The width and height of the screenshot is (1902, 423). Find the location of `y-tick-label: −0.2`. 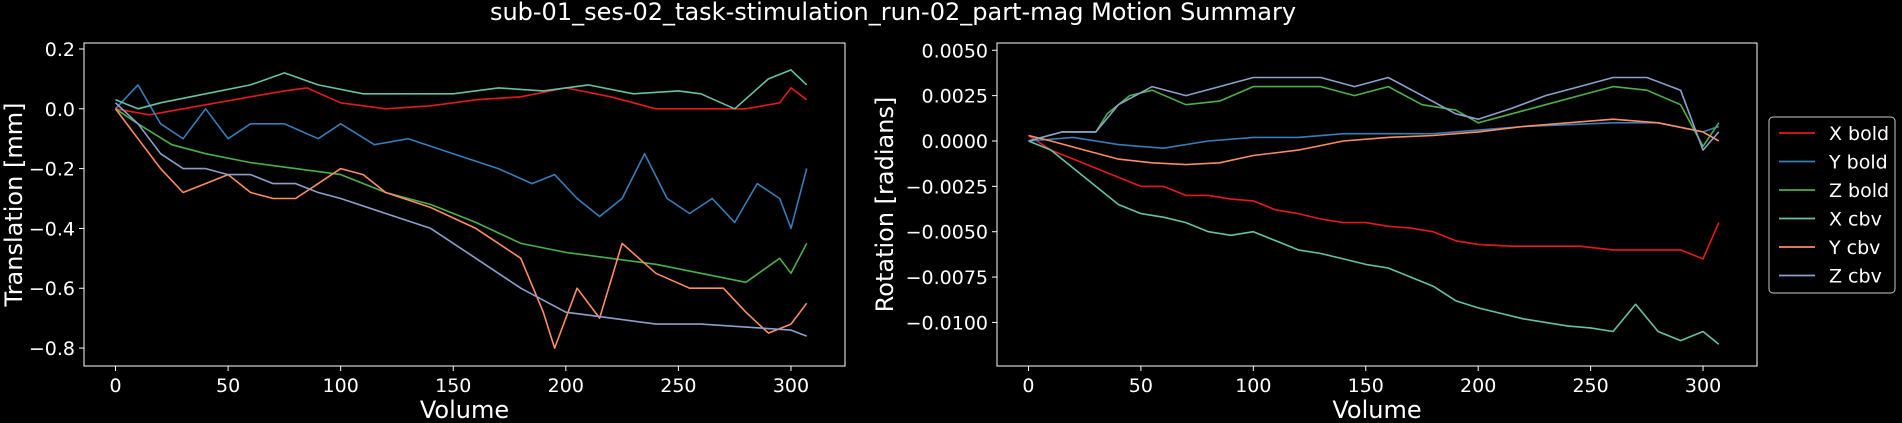

y-tick-label: −0.2 is located at coordinates (52, 170).